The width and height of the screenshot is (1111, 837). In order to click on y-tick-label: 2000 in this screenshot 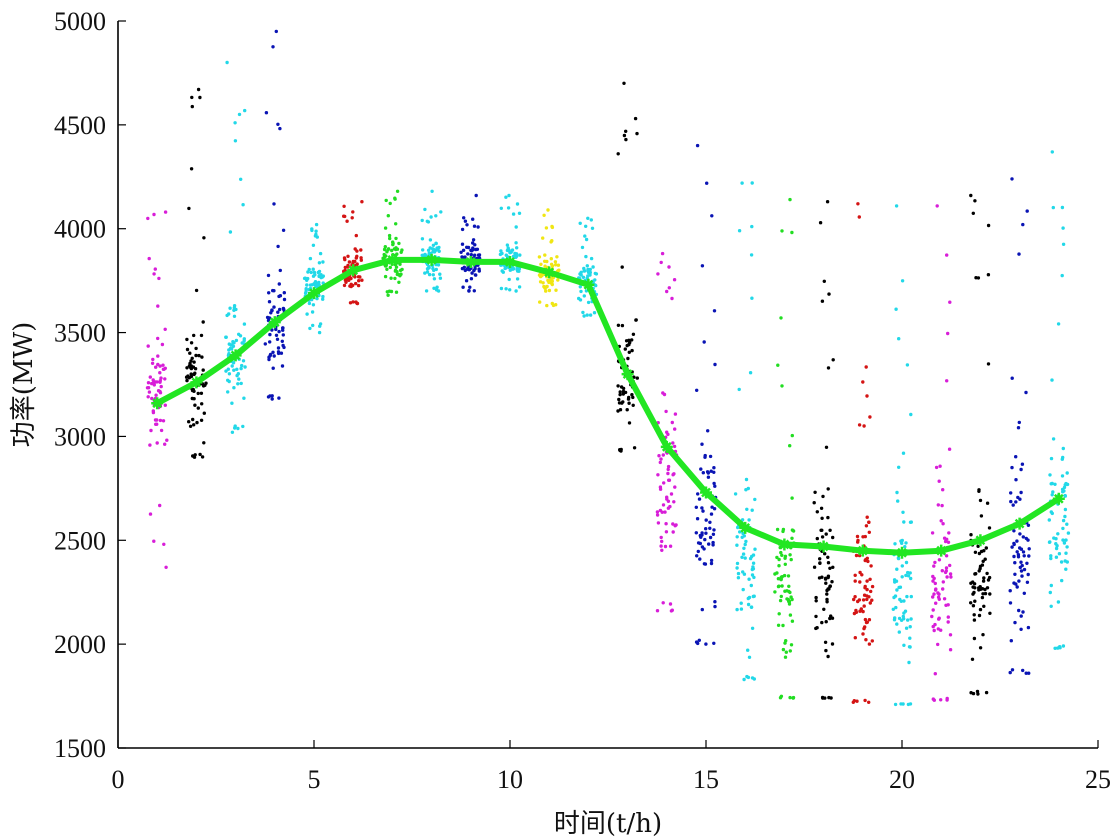, I will do `click(80, 644)`.